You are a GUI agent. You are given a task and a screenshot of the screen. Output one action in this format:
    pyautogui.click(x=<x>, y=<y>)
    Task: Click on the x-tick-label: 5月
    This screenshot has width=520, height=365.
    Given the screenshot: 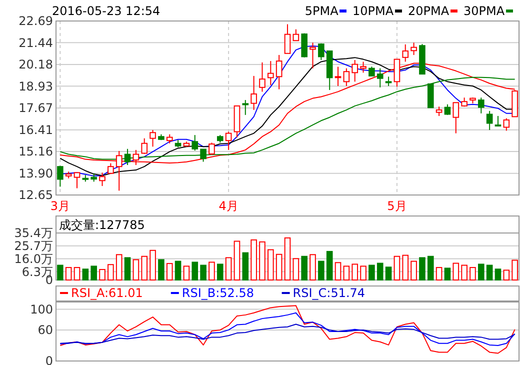 What is the action you would take?
    pyautogui.click(x=397, y=206)
    